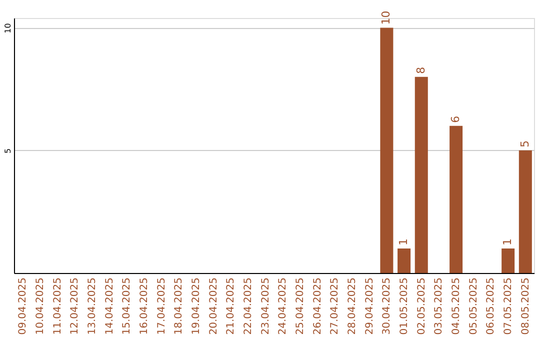 This screenshot has width=540, height=340. I want to click on x-tick-label: 01.05.2025, so click(404, 306).